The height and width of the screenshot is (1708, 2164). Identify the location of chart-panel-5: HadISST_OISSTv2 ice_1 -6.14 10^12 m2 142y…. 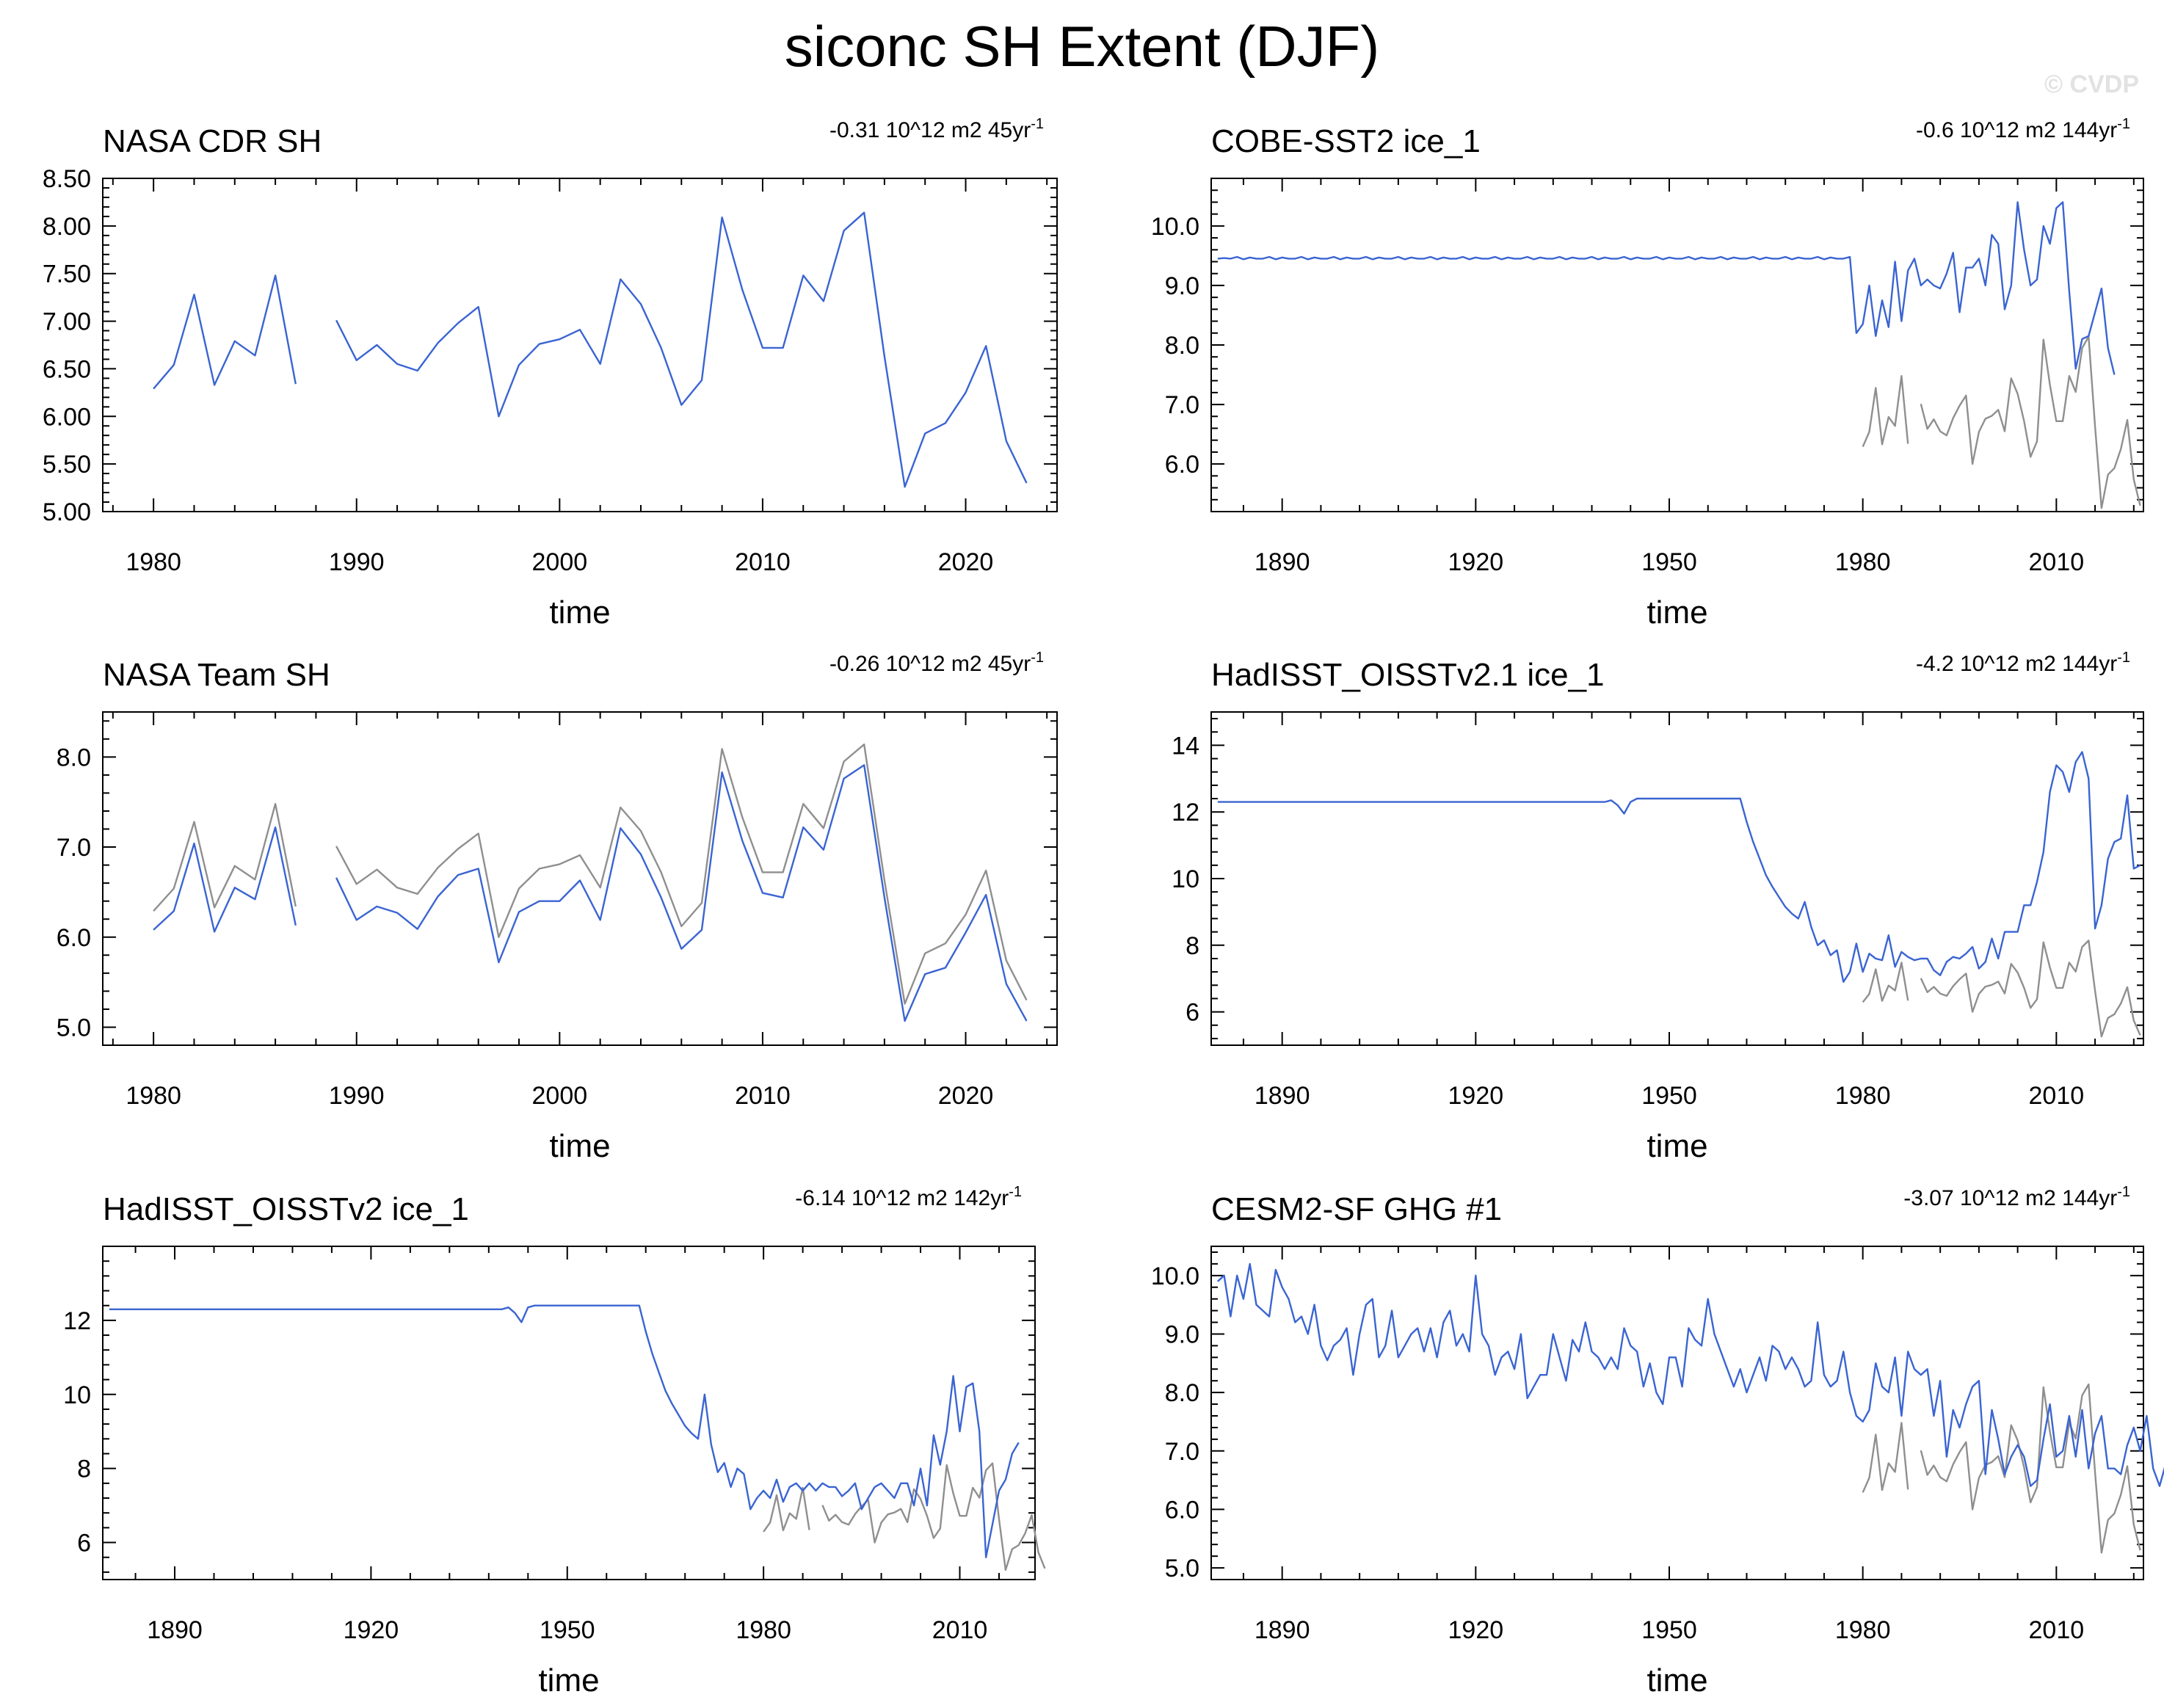
(554, 1441).